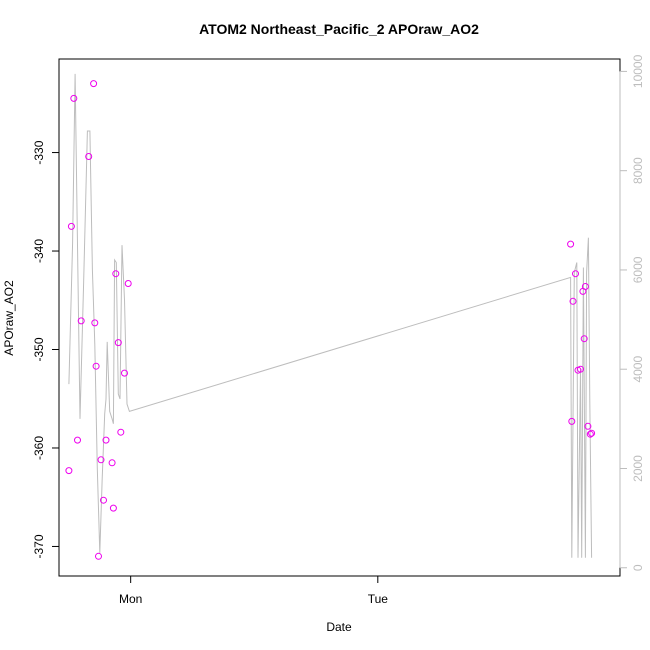 This screenshot has width=650, height=650. Describe the element at coordinates (638, 170) in the screenshot. I see `y2-tick-label: 8000` at that location.